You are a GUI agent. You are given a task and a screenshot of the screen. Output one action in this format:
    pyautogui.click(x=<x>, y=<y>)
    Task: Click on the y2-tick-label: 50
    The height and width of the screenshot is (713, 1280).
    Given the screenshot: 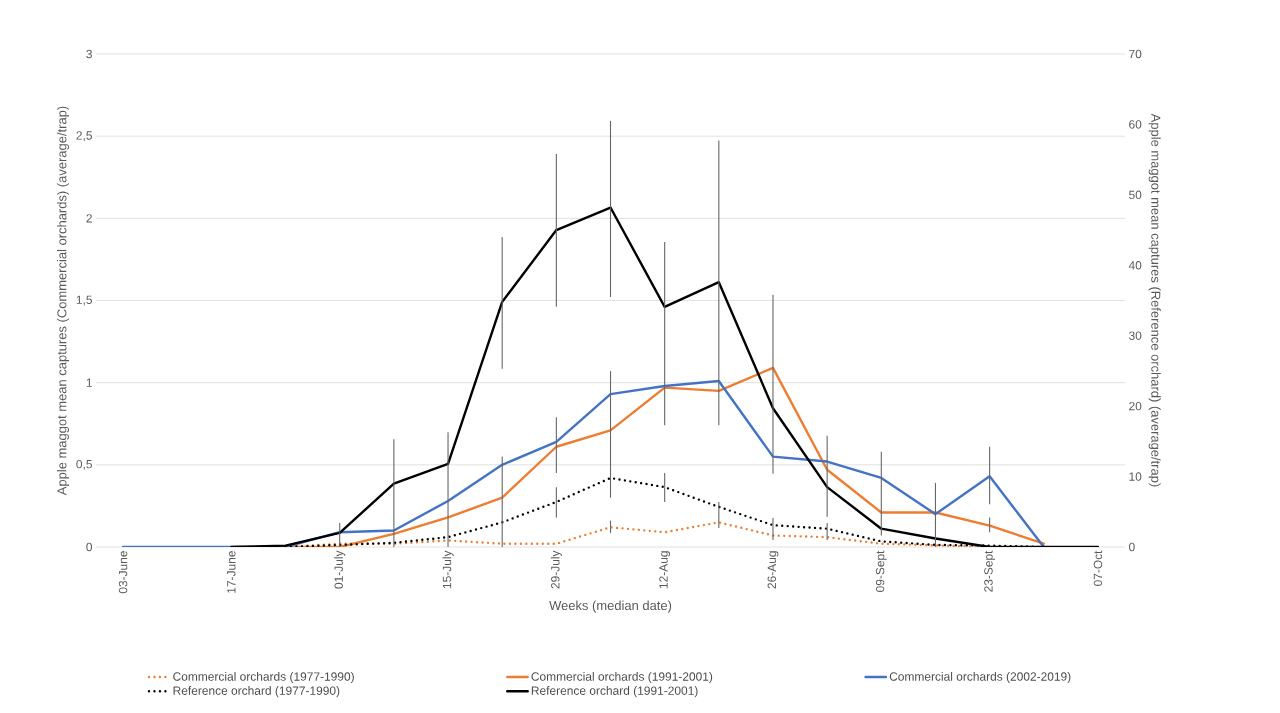 What is the action you would take?
    pyautogui.click(x=1135, y=195)
    